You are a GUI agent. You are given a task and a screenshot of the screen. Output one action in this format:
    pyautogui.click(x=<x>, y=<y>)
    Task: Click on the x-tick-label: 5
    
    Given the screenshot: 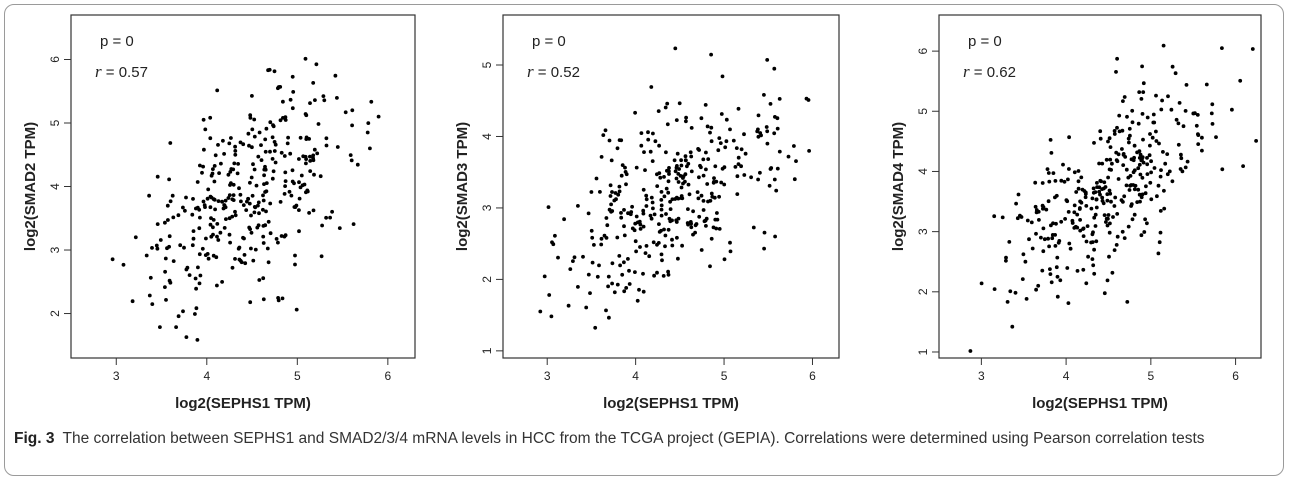 What is the action you would take?
    pyautogui.click(x=297, y=376)
    